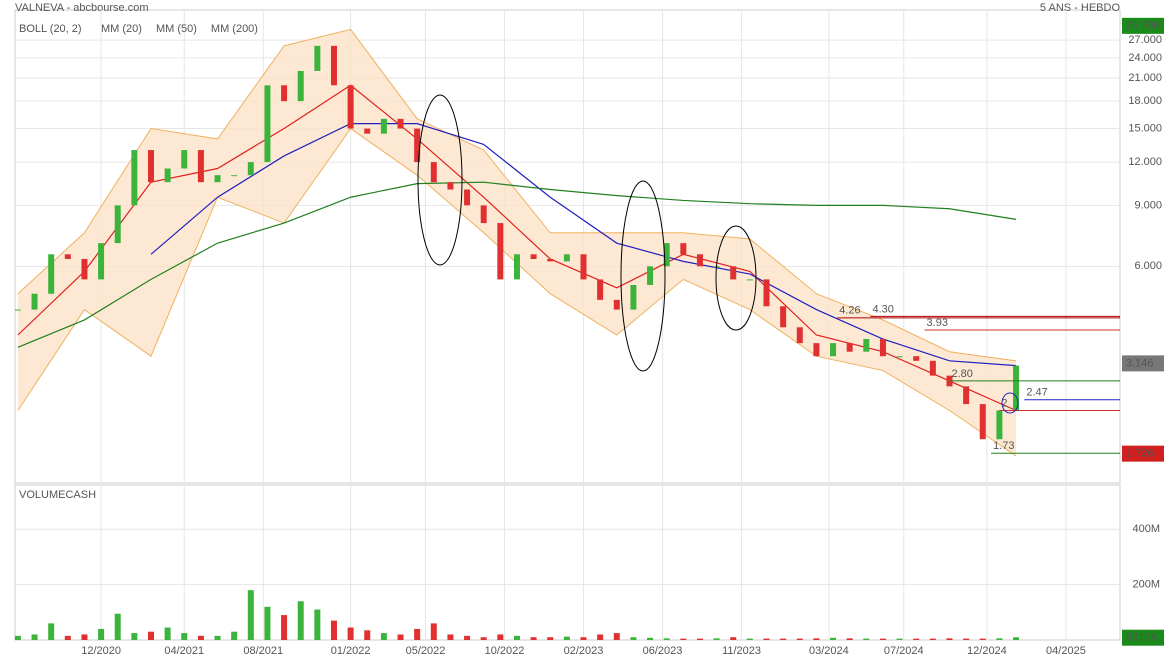 Image resolution: width=1170 pixels, height=662 pixels. I want to click on y-tick-label: 27.000, so click(1145, 40).